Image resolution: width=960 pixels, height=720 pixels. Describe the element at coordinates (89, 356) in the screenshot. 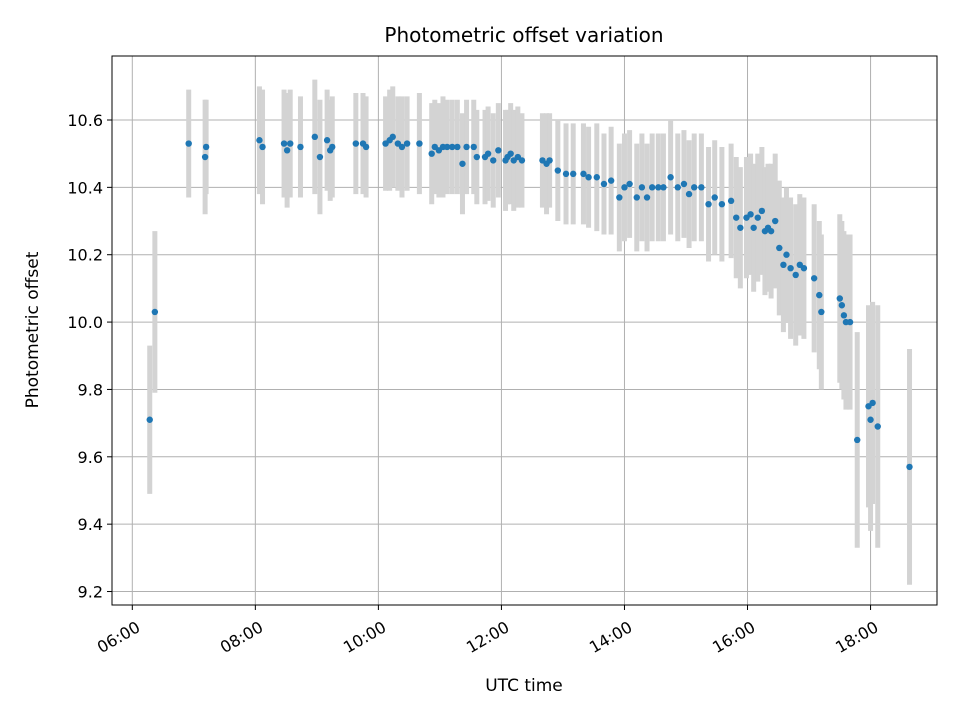

I see `y-axis-ticks: 9.2 9.4 9.6 9.8 10.0 10.2 10.4 10.6` at that location.